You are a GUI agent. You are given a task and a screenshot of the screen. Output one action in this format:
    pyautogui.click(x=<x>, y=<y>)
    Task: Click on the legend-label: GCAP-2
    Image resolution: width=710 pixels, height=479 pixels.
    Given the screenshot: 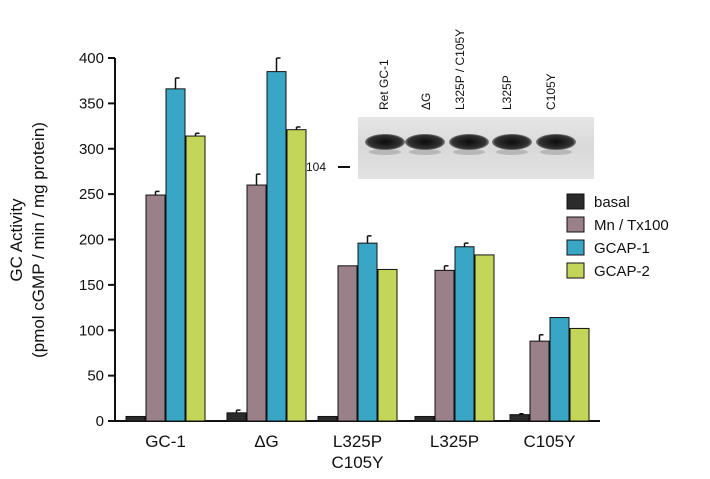 What is the action you would take?
    pyautogui.click(x=622, y=271)
    